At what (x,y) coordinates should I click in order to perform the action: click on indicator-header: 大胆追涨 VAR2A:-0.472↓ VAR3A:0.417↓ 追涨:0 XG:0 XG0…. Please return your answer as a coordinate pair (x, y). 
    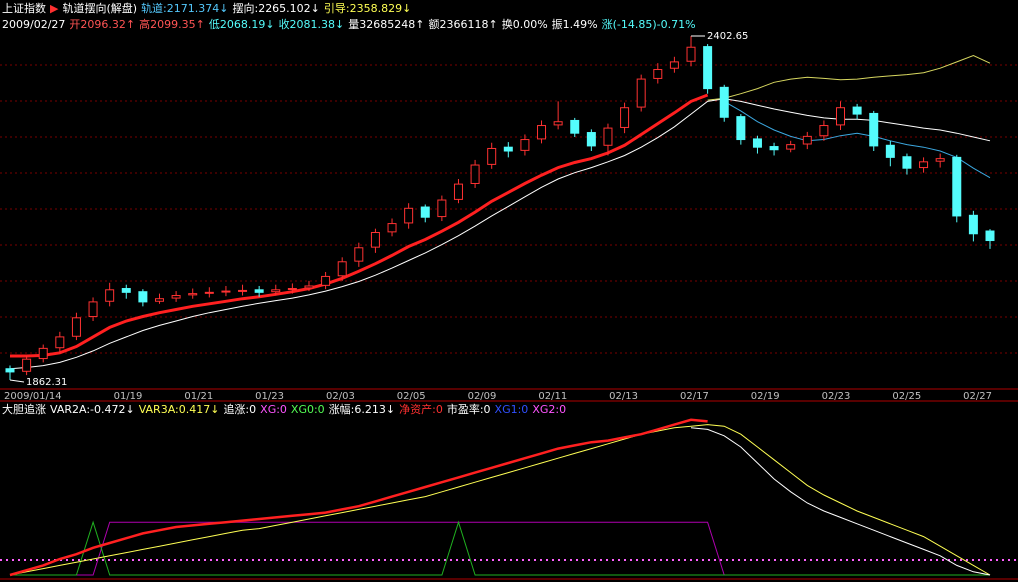
    Looking at the image, I should click on (284, 410).